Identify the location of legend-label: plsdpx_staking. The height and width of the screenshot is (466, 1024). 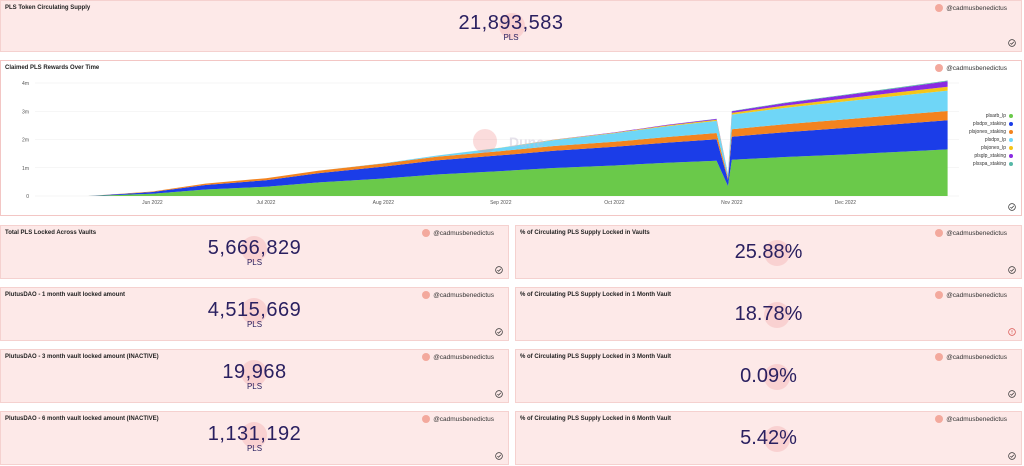
(989, 124).